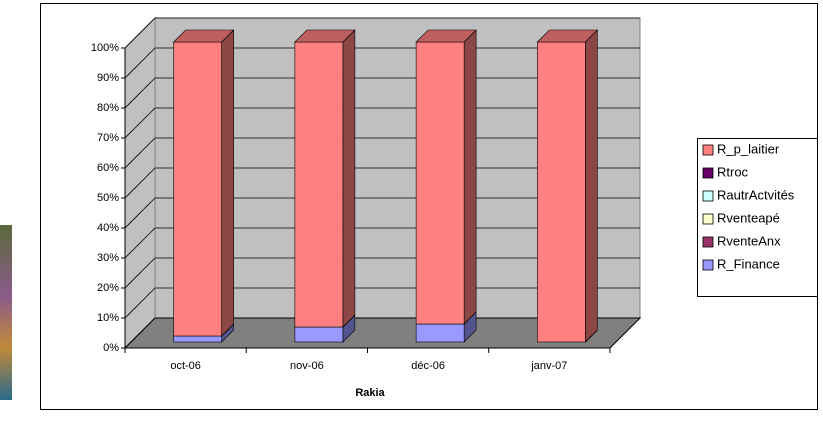 The width and height of the screenshot is (823, 423). Describe the element at coordinates (185, 366) in the screenshot. I see `x-tick-label: oct-06` at that location.